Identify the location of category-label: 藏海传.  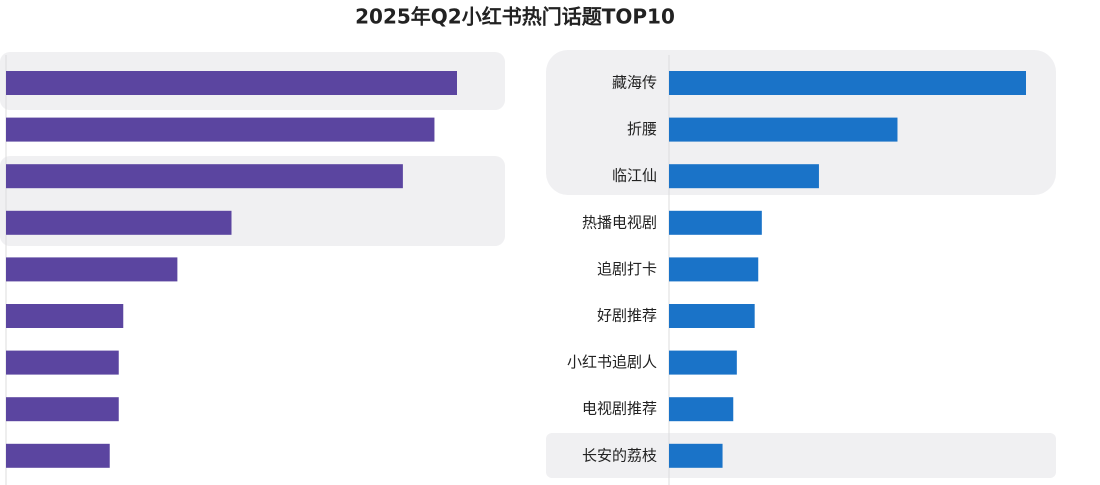
(634, 83).